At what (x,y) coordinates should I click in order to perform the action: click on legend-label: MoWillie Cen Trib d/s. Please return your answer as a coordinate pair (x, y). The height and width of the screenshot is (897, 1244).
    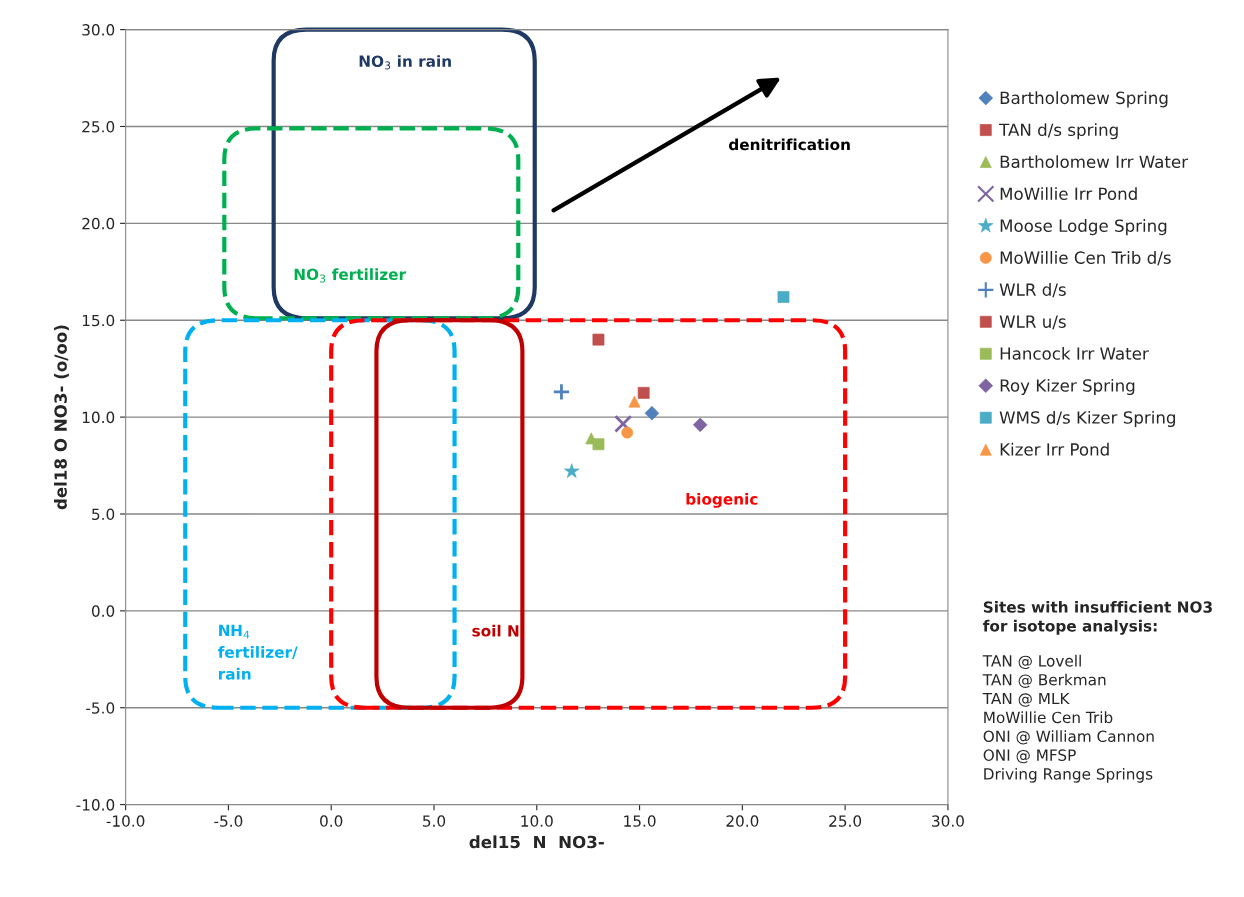
    Looking at the image, I should click on (1085, 258).